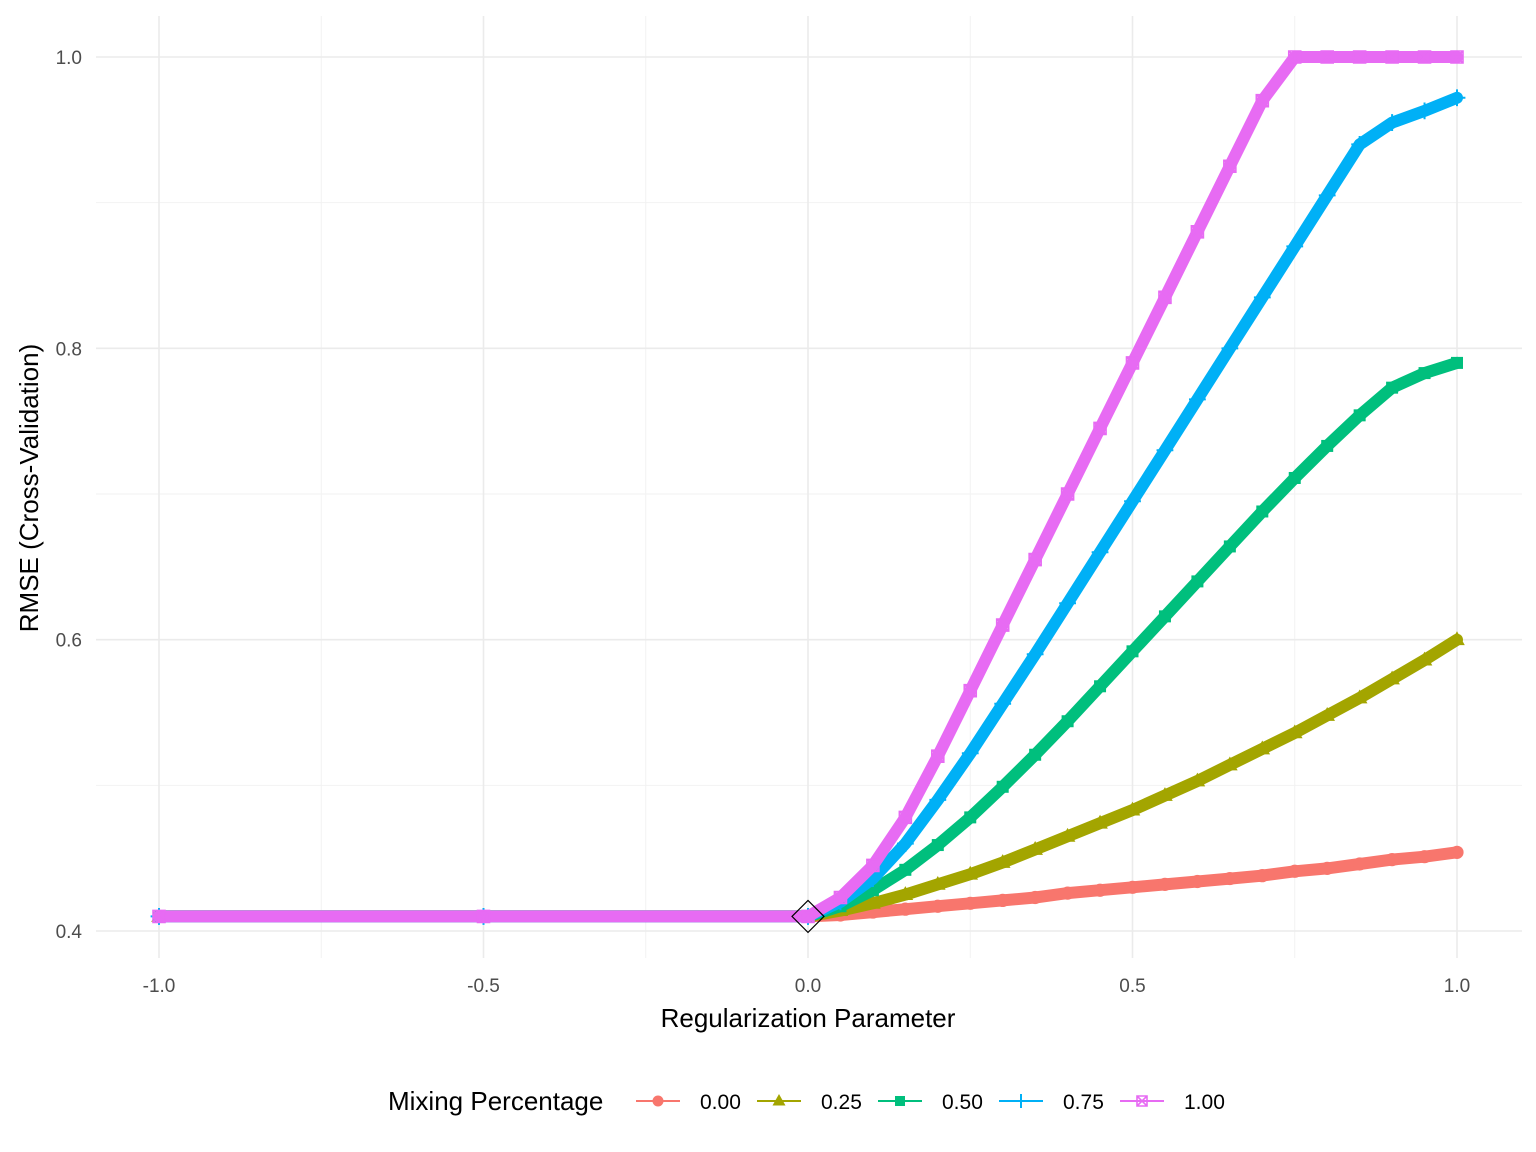 Image resolution: width=1536 pixels, height=1152 pixels. Describe the element at coordinates (1457, 986) in the screenshot. I see `x-tick-label: 1.0` at that location.